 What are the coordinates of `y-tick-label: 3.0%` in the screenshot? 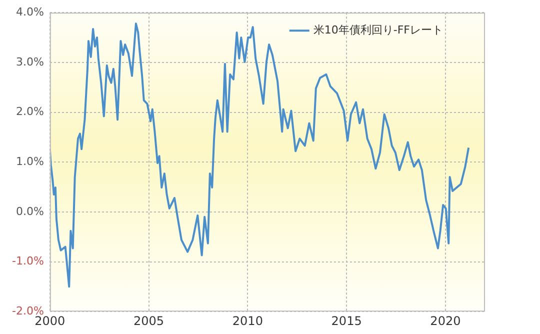 It's located at (30, 61).